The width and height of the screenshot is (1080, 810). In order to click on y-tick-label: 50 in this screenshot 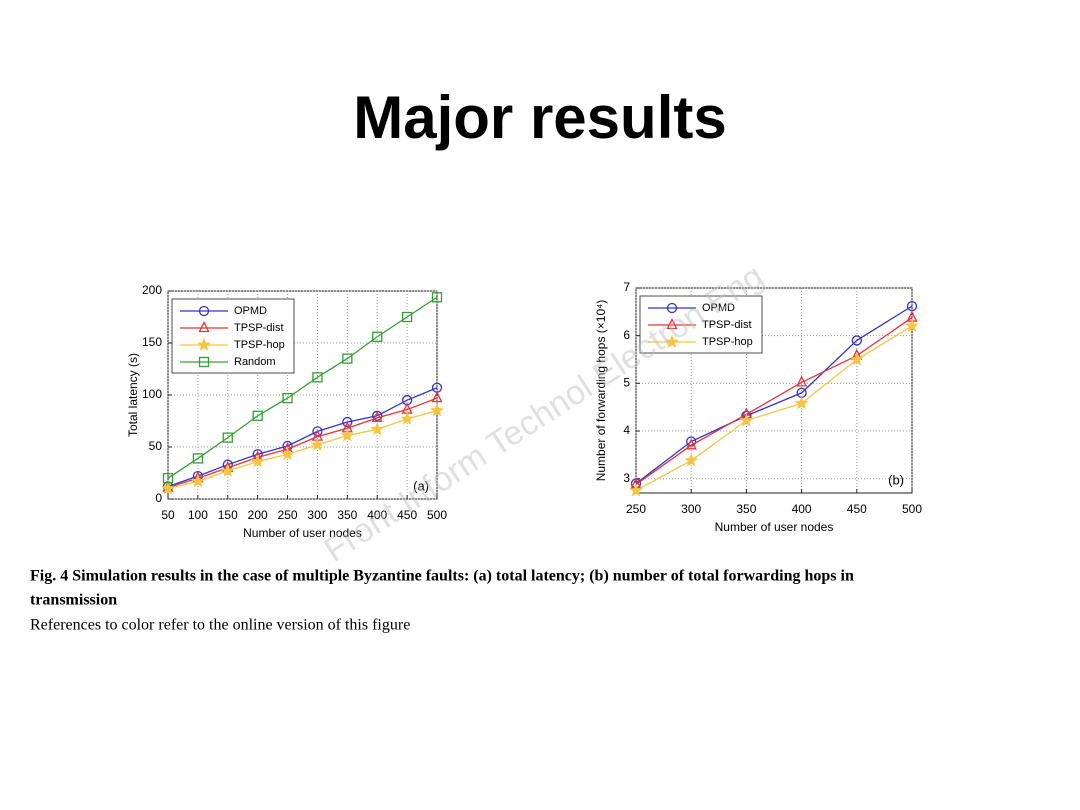, I will do `click(156, 446)`.